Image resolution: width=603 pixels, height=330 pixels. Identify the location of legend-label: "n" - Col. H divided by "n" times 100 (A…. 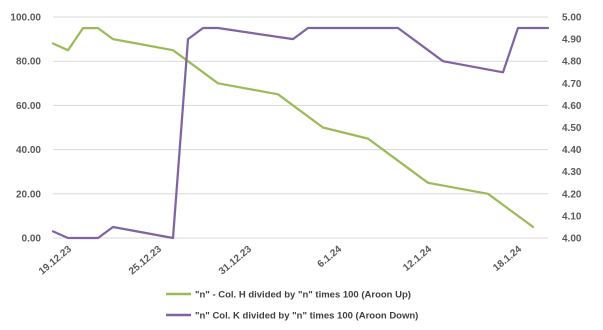
(303, 295).